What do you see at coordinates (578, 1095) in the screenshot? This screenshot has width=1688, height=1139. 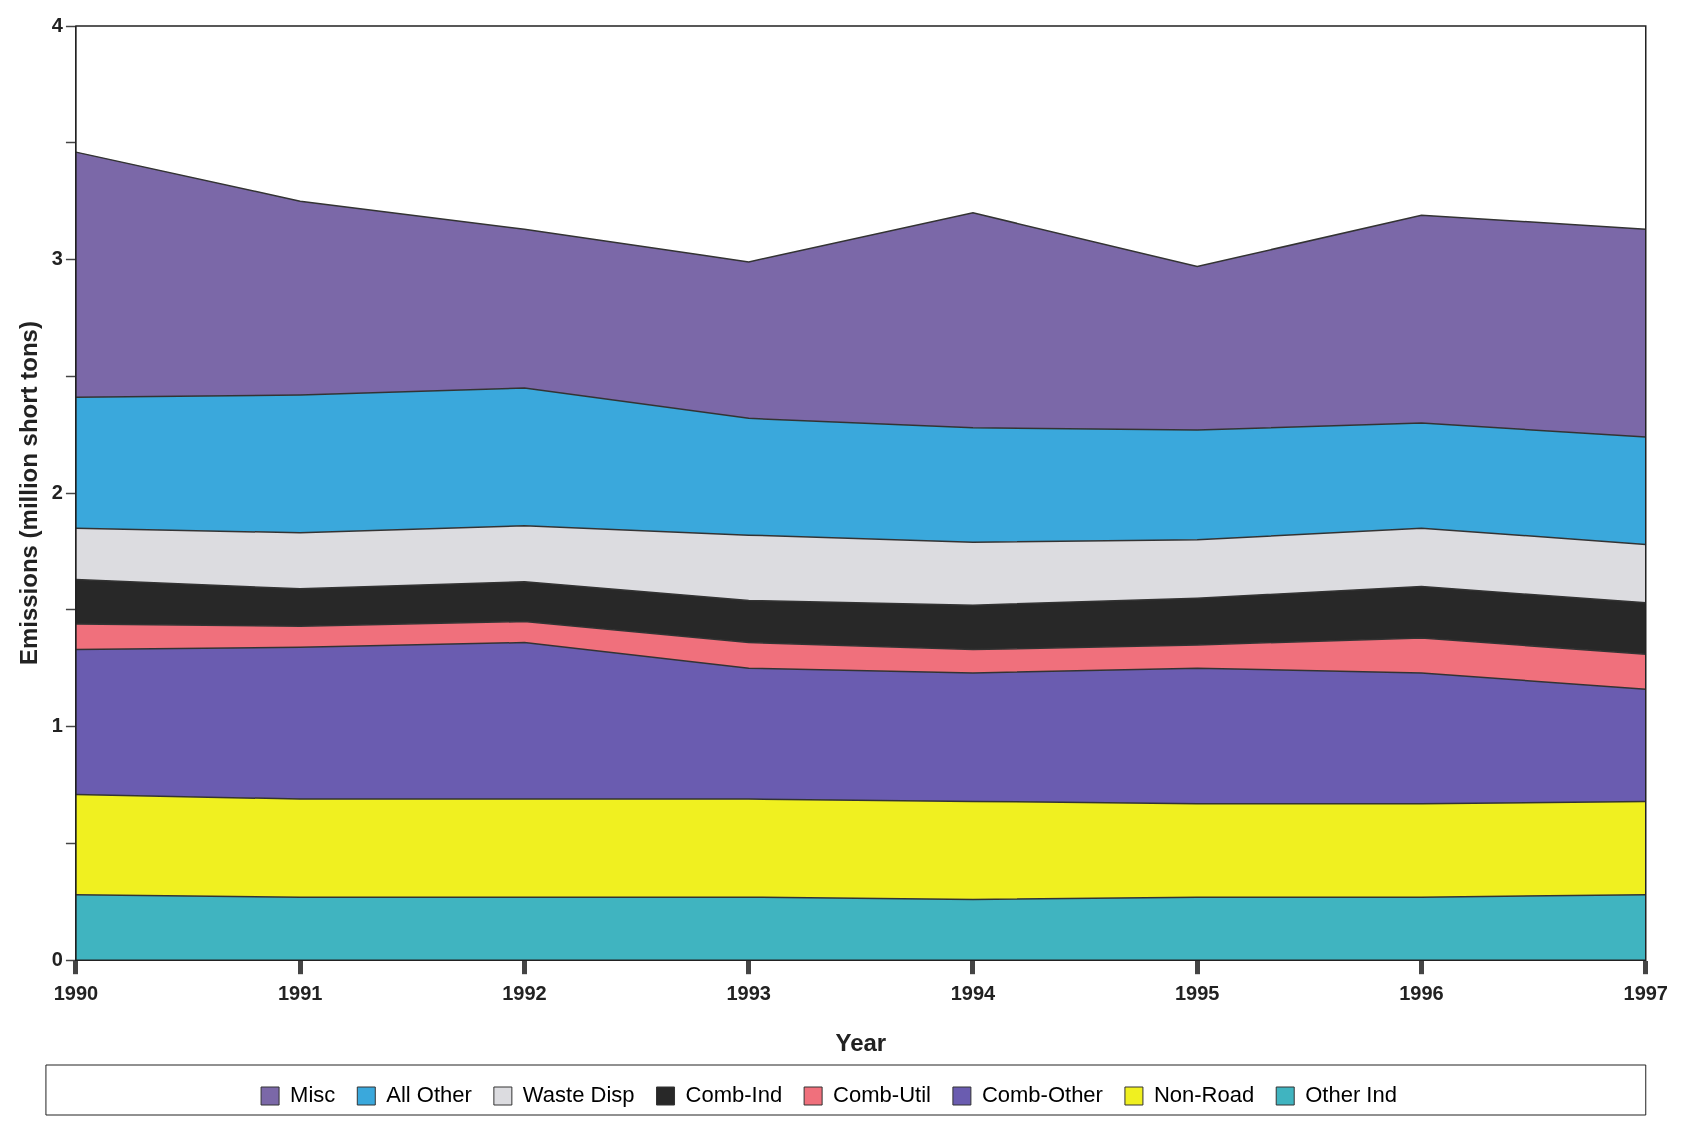 I see `legend-label: Waste Disp` at bounding box center [578, 1095].